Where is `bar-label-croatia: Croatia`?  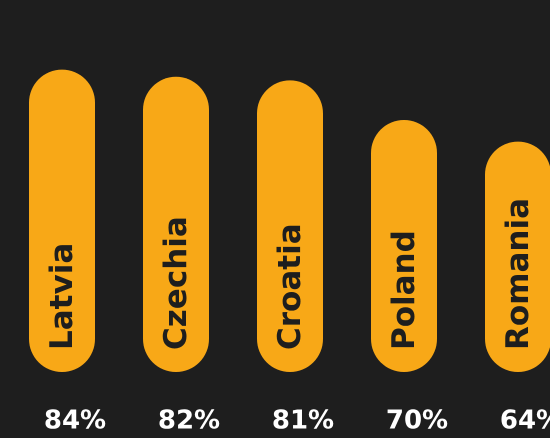 bar-label-croatia: Croatia is located at coordinates (290, 286).